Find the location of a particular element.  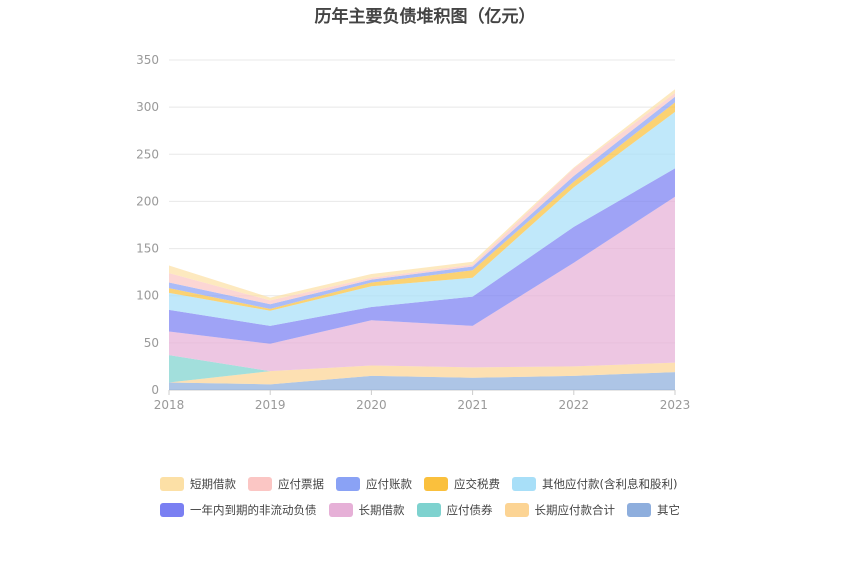

y-tick-label: 50 is located at coordinates (151, 343).